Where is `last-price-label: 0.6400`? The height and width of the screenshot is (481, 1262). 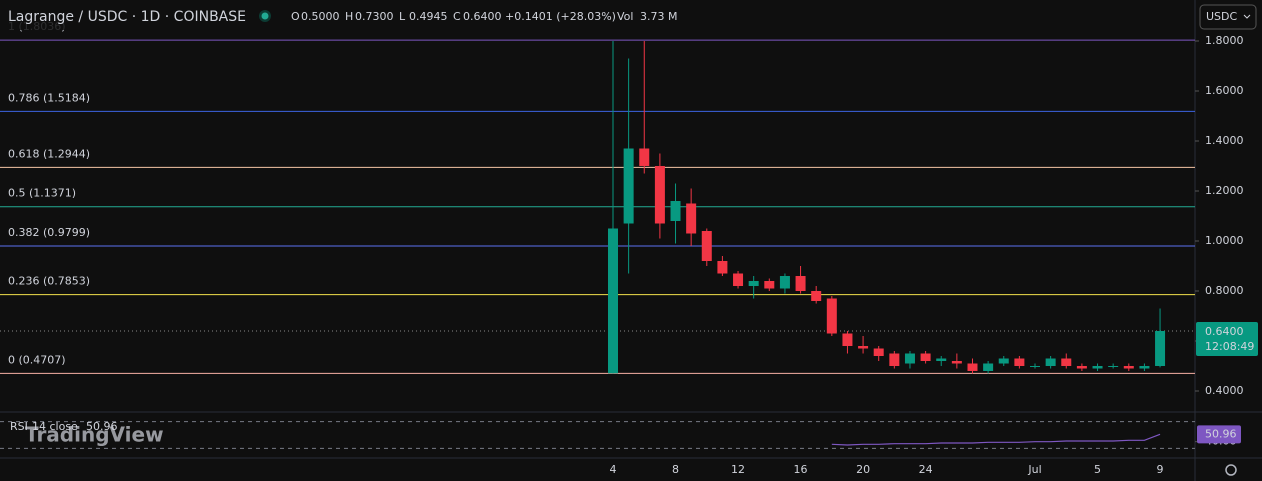
last-price-label: 0.6400 is located at coordinates (1224, 331).